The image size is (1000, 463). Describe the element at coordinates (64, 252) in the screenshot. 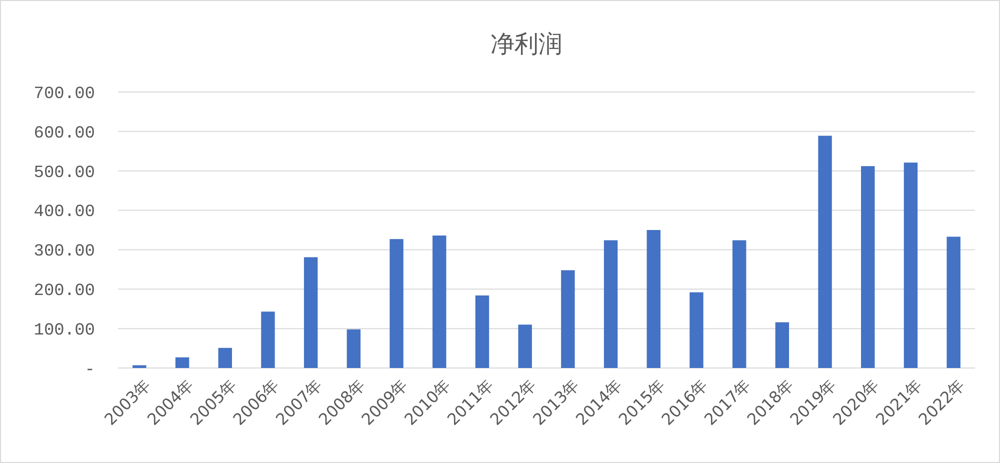

I see `y-tick-label: 300.00` at that location.